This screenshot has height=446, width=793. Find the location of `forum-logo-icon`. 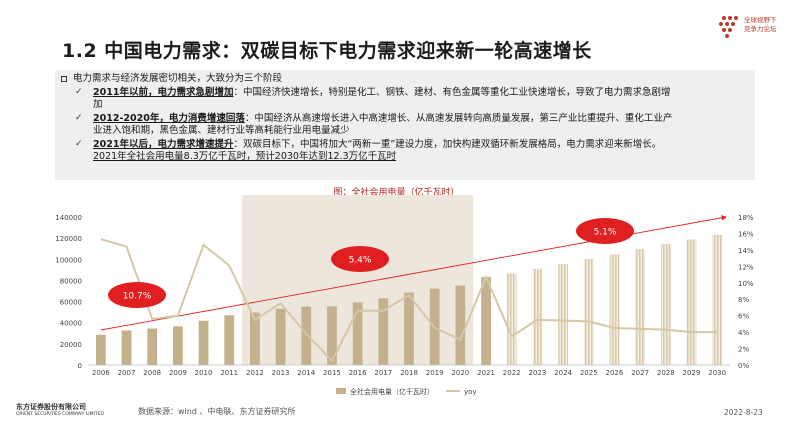

forum-logo-icon is located at coordinates (728, 27).